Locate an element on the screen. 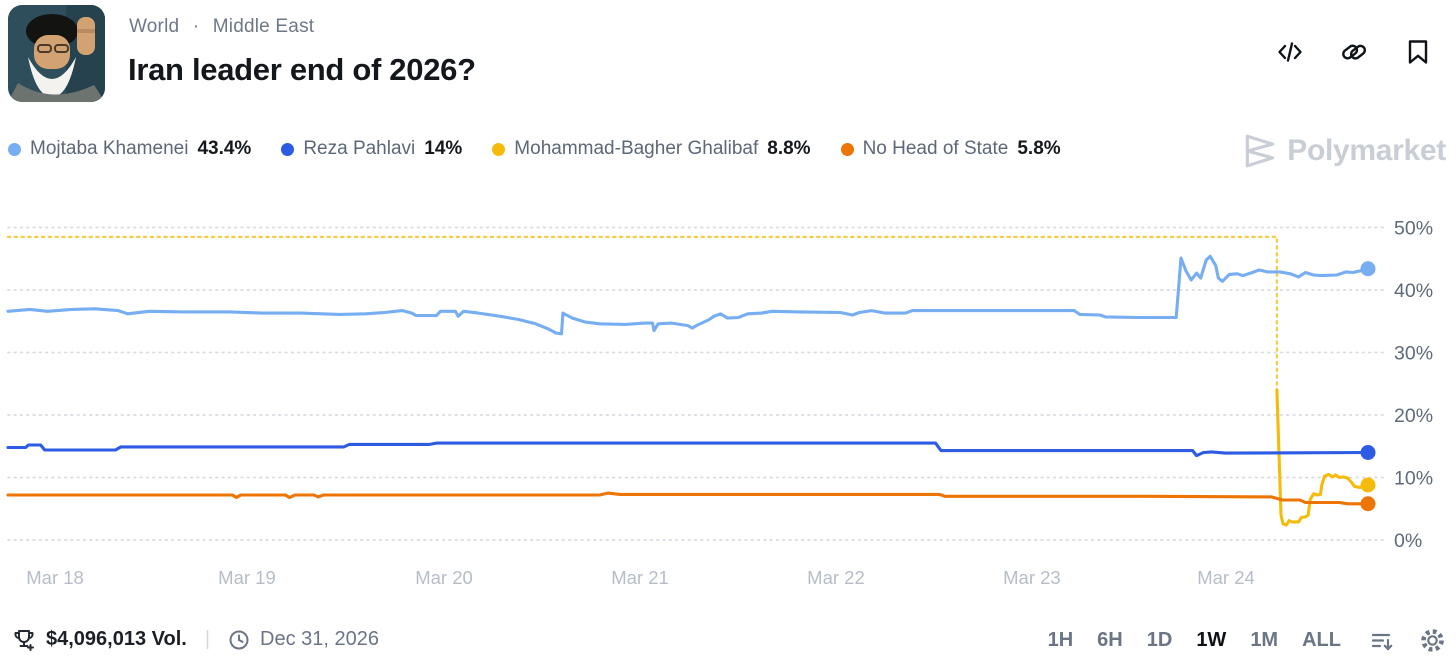  breadcrumb: World · Middle East is located at coordinates (221, 27).